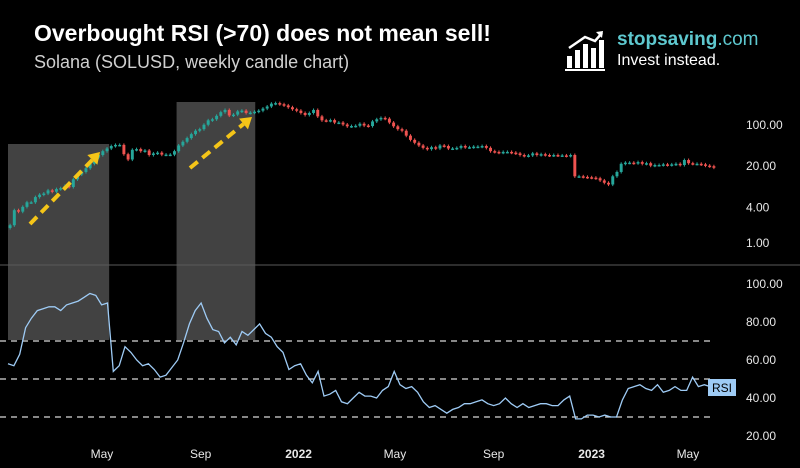  I want to click on trend-arrow-head, so click(245, 123).